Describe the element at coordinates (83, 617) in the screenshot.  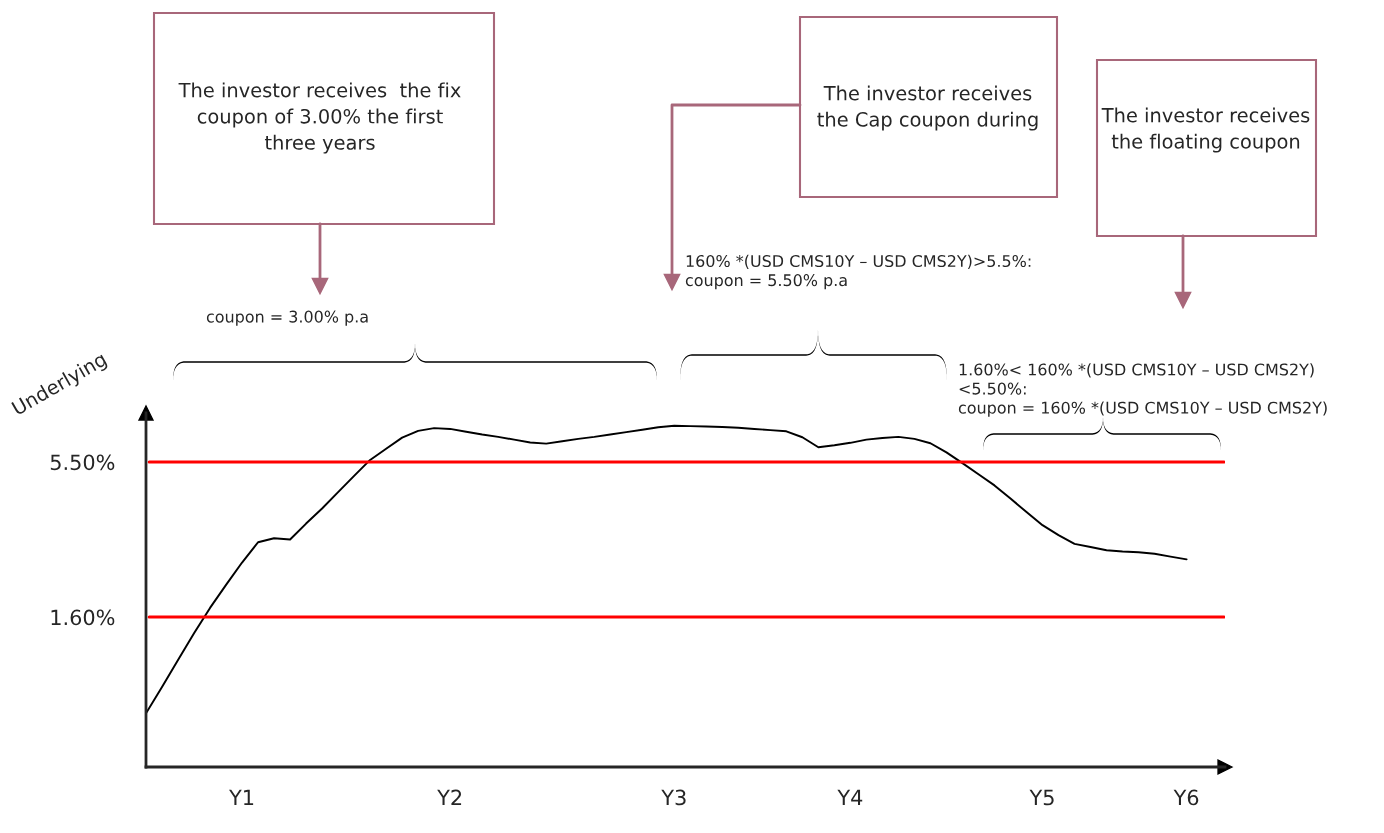
I see `y-tick-label: 1.60%` at that location.